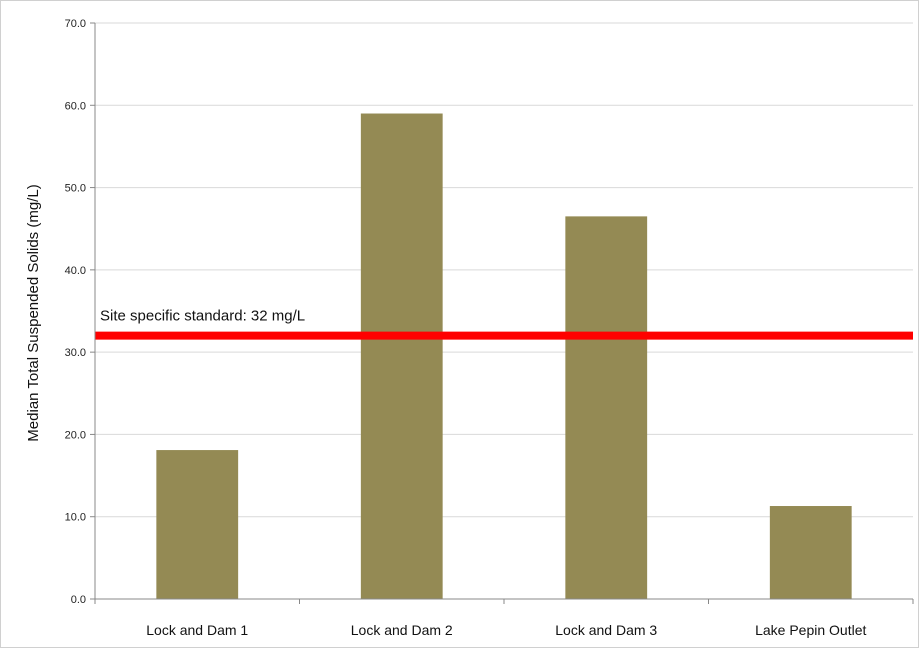 The height and width of the screenshot is (653, 919). What do you see at coordinates (402, 630) in the screenshot?
I see `x-category-label: Lock and Dam 2` at bounding box center [402, 630].